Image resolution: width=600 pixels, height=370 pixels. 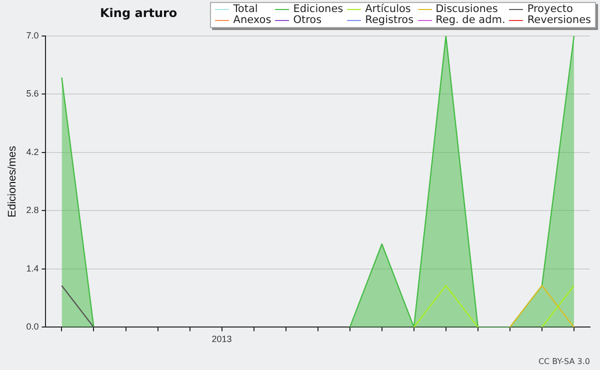 I want to click on legend-label: Artículos, so click(x=388, y=9).